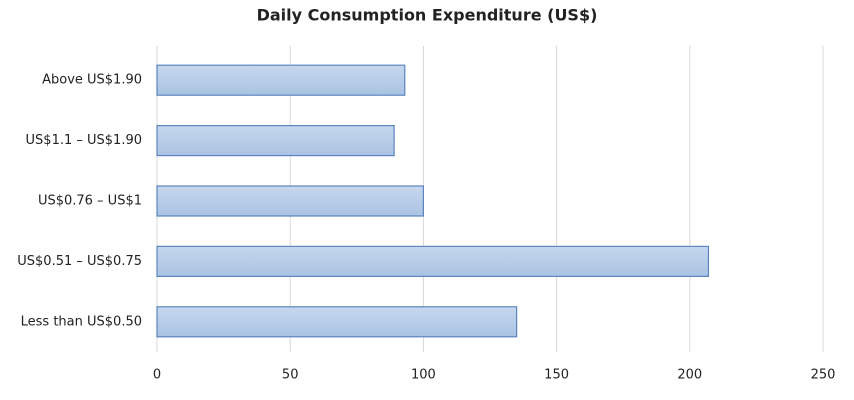 Image resolution: width=854 pixels, height=400 pixels. I want to click on y-tick-label: Less than US$0.50, so click(81, 321).